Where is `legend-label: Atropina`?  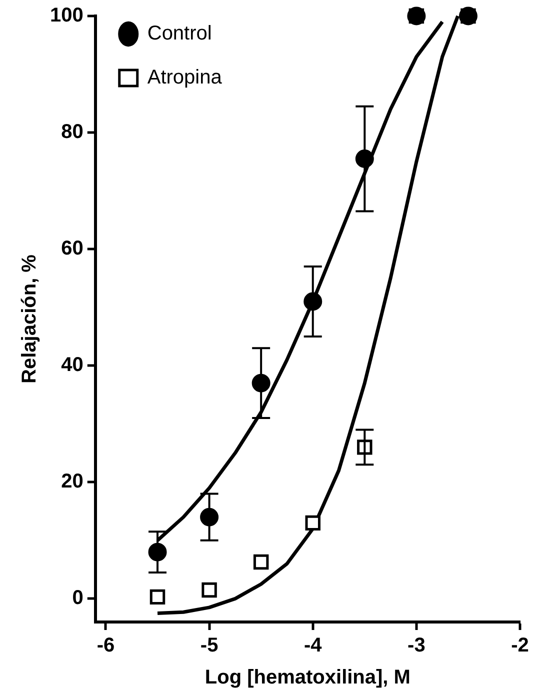
legend-label: Atropina is located at coordinates (185, 77).